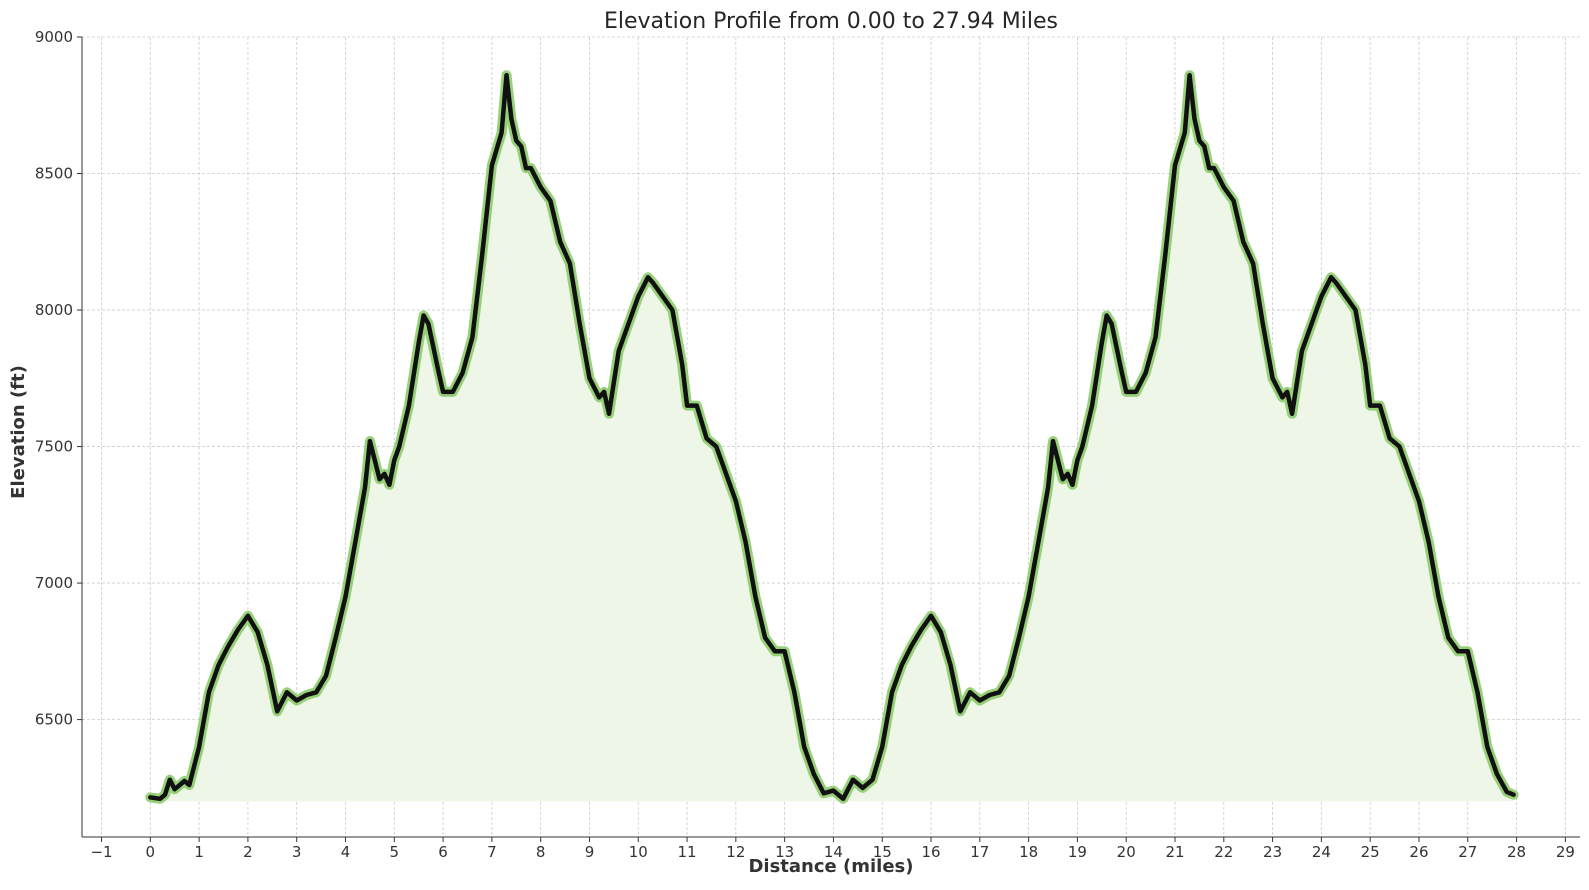 This screenshot has height=890, width=1589. I want to click on x-tick-label: 1, so click(199, 852).